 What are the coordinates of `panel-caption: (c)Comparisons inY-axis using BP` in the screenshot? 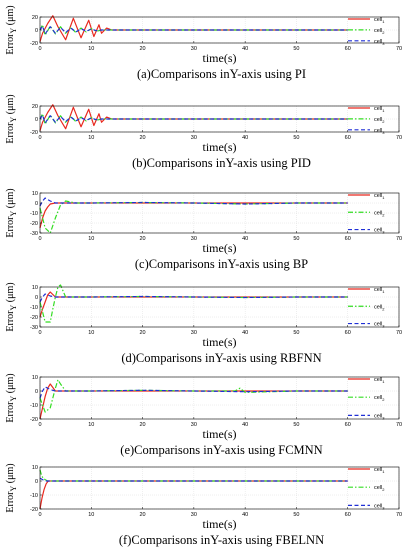 It's located at (221, 264).